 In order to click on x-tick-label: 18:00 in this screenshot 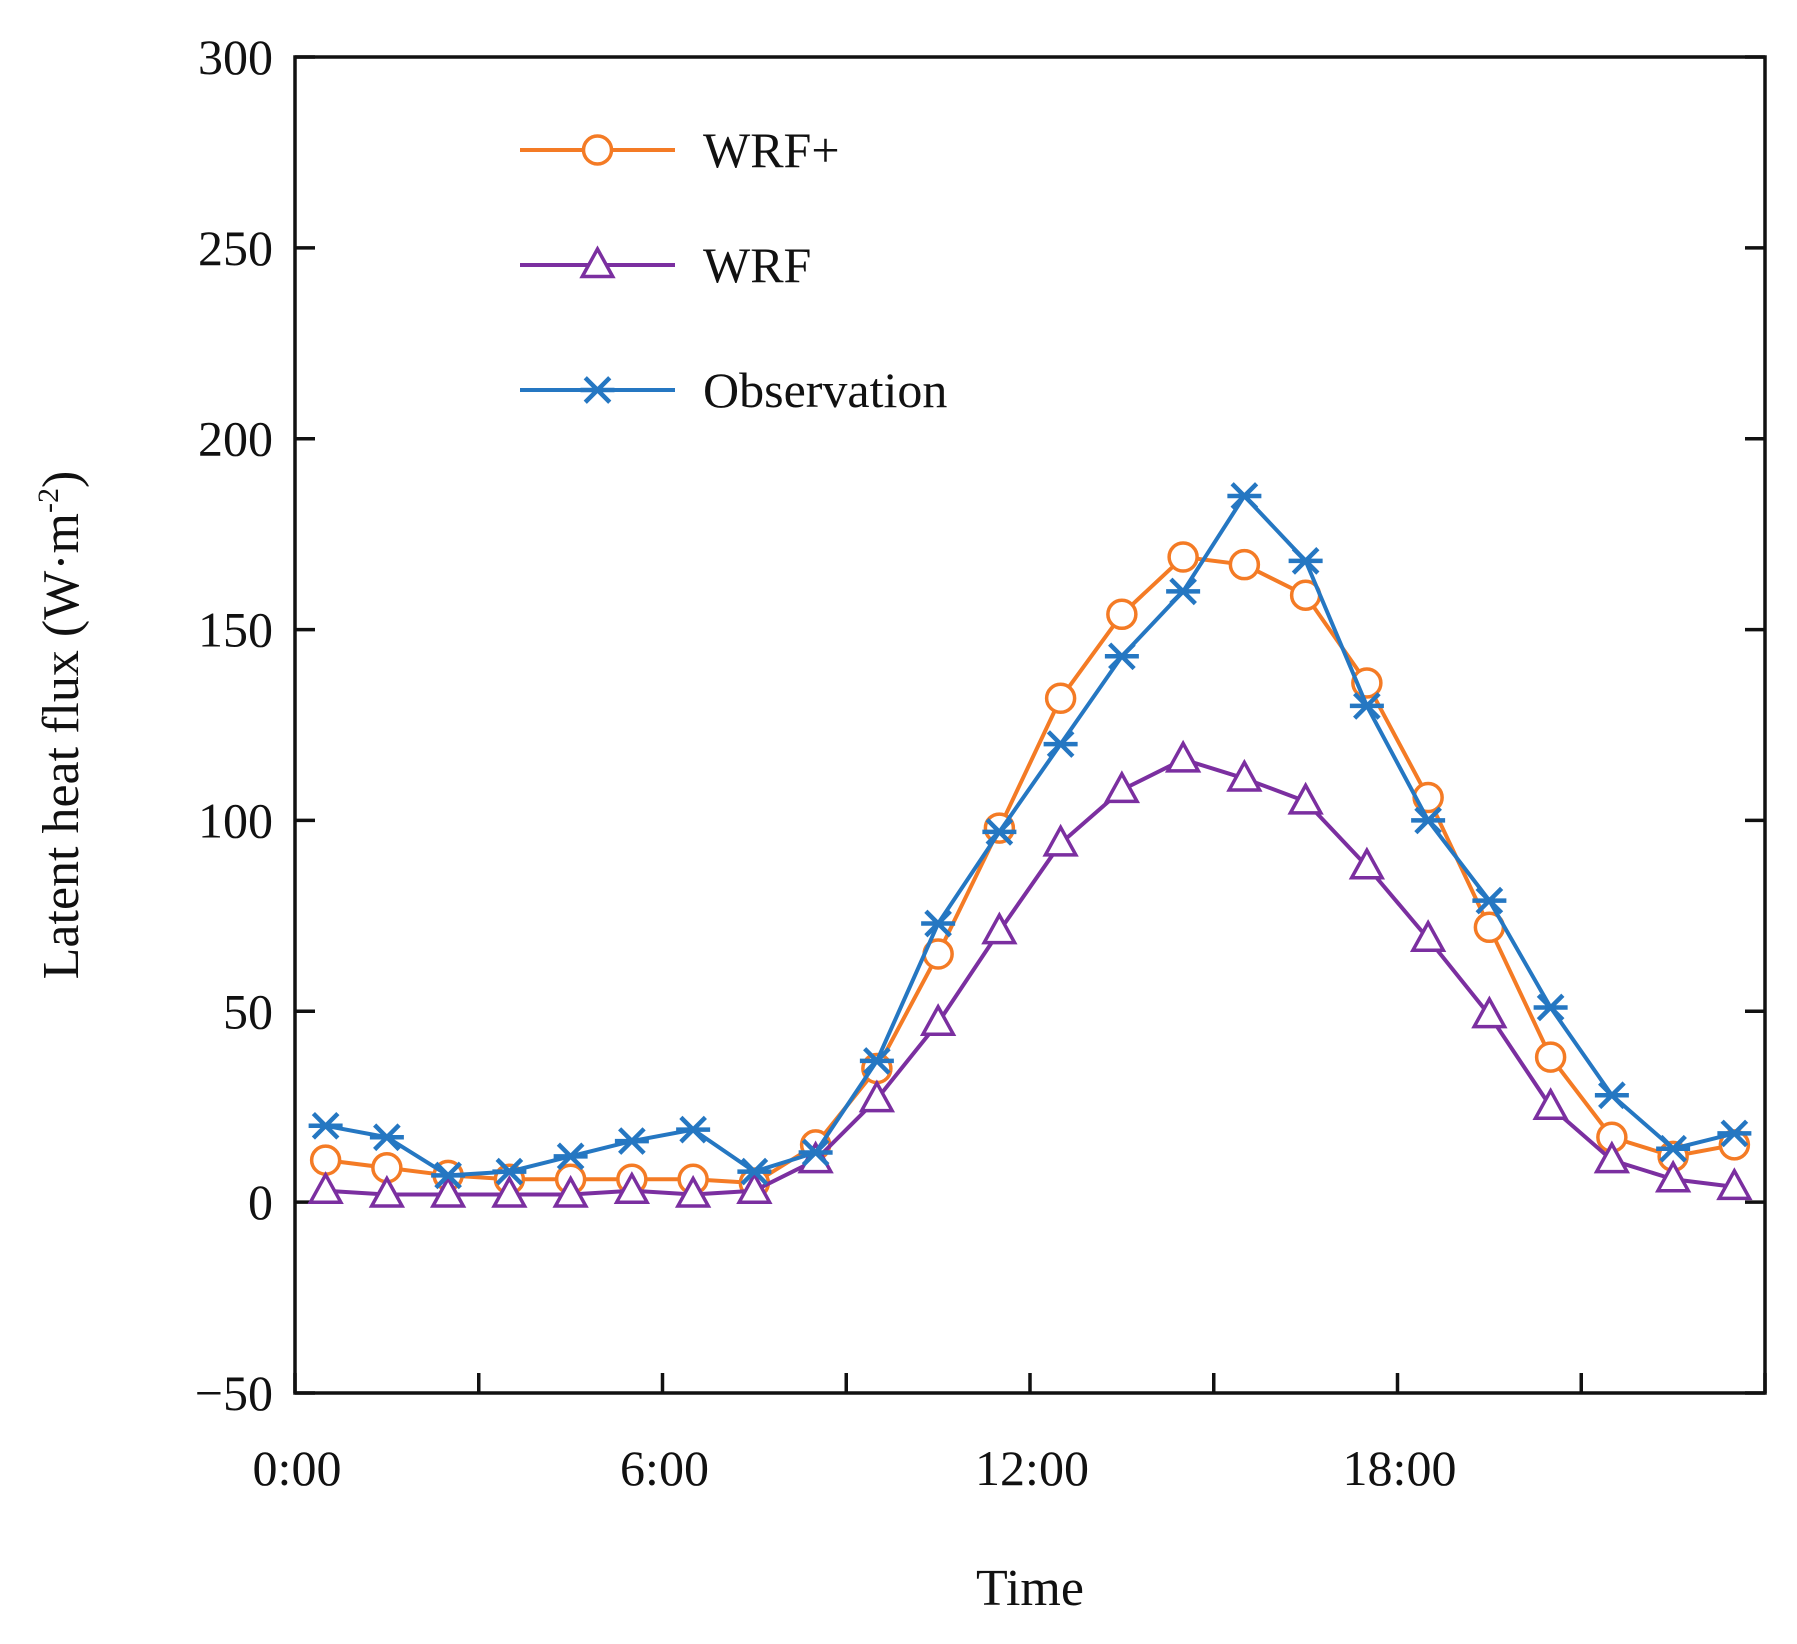, I will do `click(1400, 1468)`.